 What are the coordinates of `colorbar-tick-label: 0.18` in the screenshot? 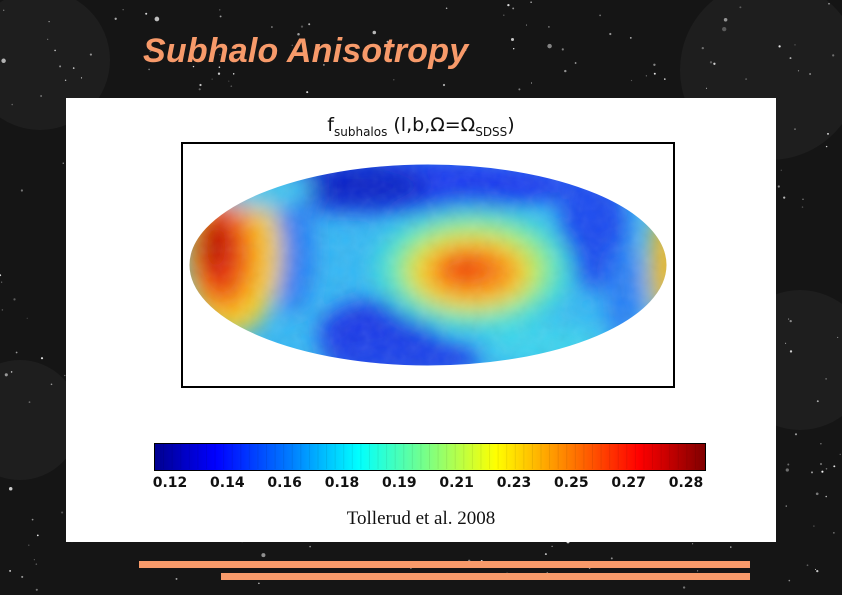 It's located at (342, 483).